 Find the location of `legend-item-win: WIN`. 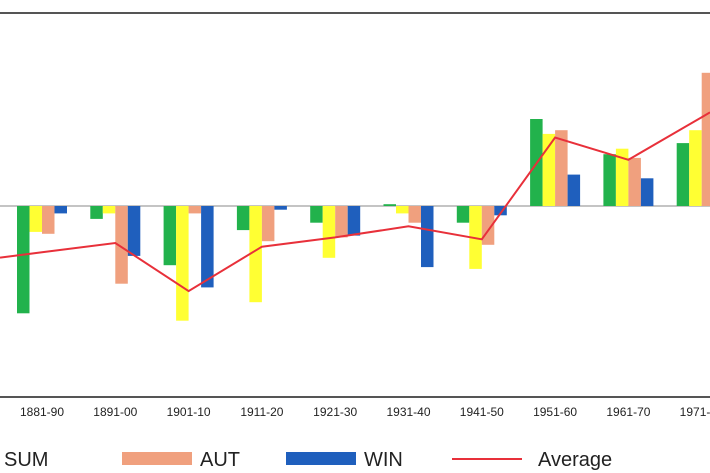

legend-item-win: WIN is located at coordinates (344, 460).